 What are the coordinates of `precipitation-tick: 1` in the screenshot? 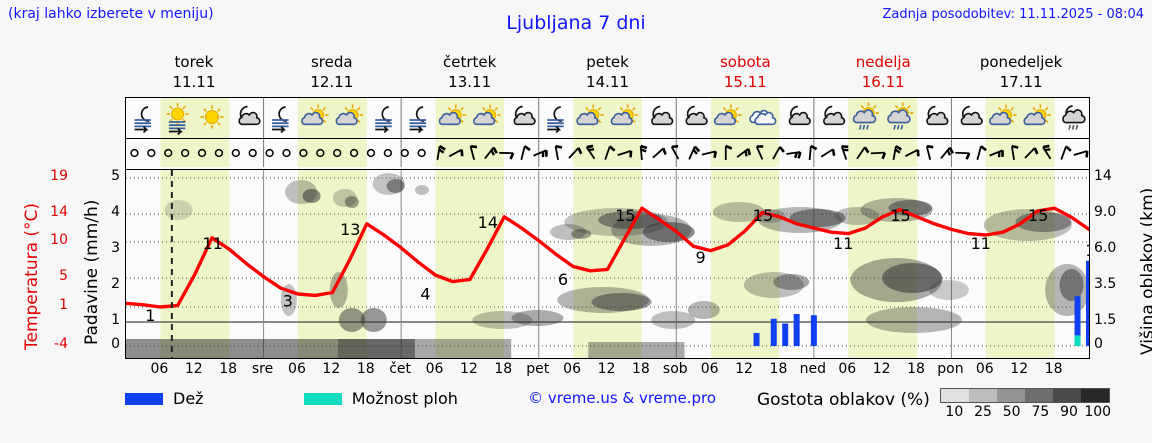 It's located at (115, 320).